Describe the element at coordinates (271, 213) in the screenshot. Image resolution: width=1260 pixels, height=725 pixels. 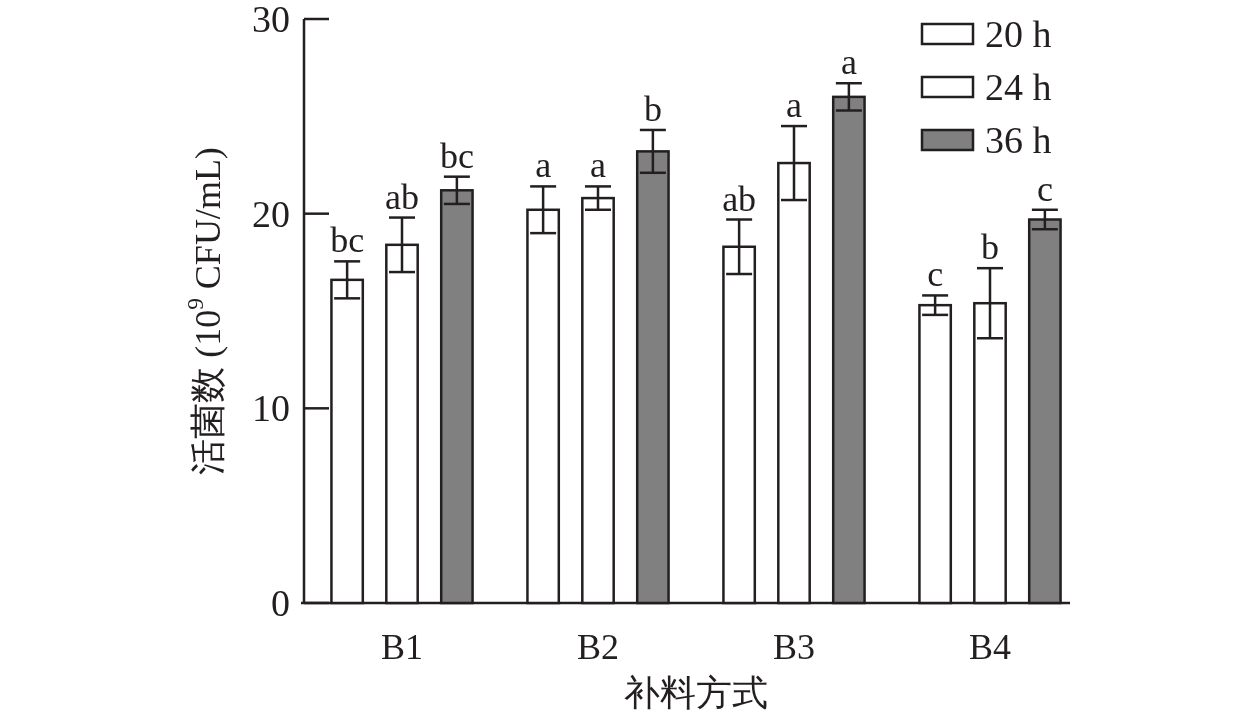
I see `y-tick-label: 20` at that location.